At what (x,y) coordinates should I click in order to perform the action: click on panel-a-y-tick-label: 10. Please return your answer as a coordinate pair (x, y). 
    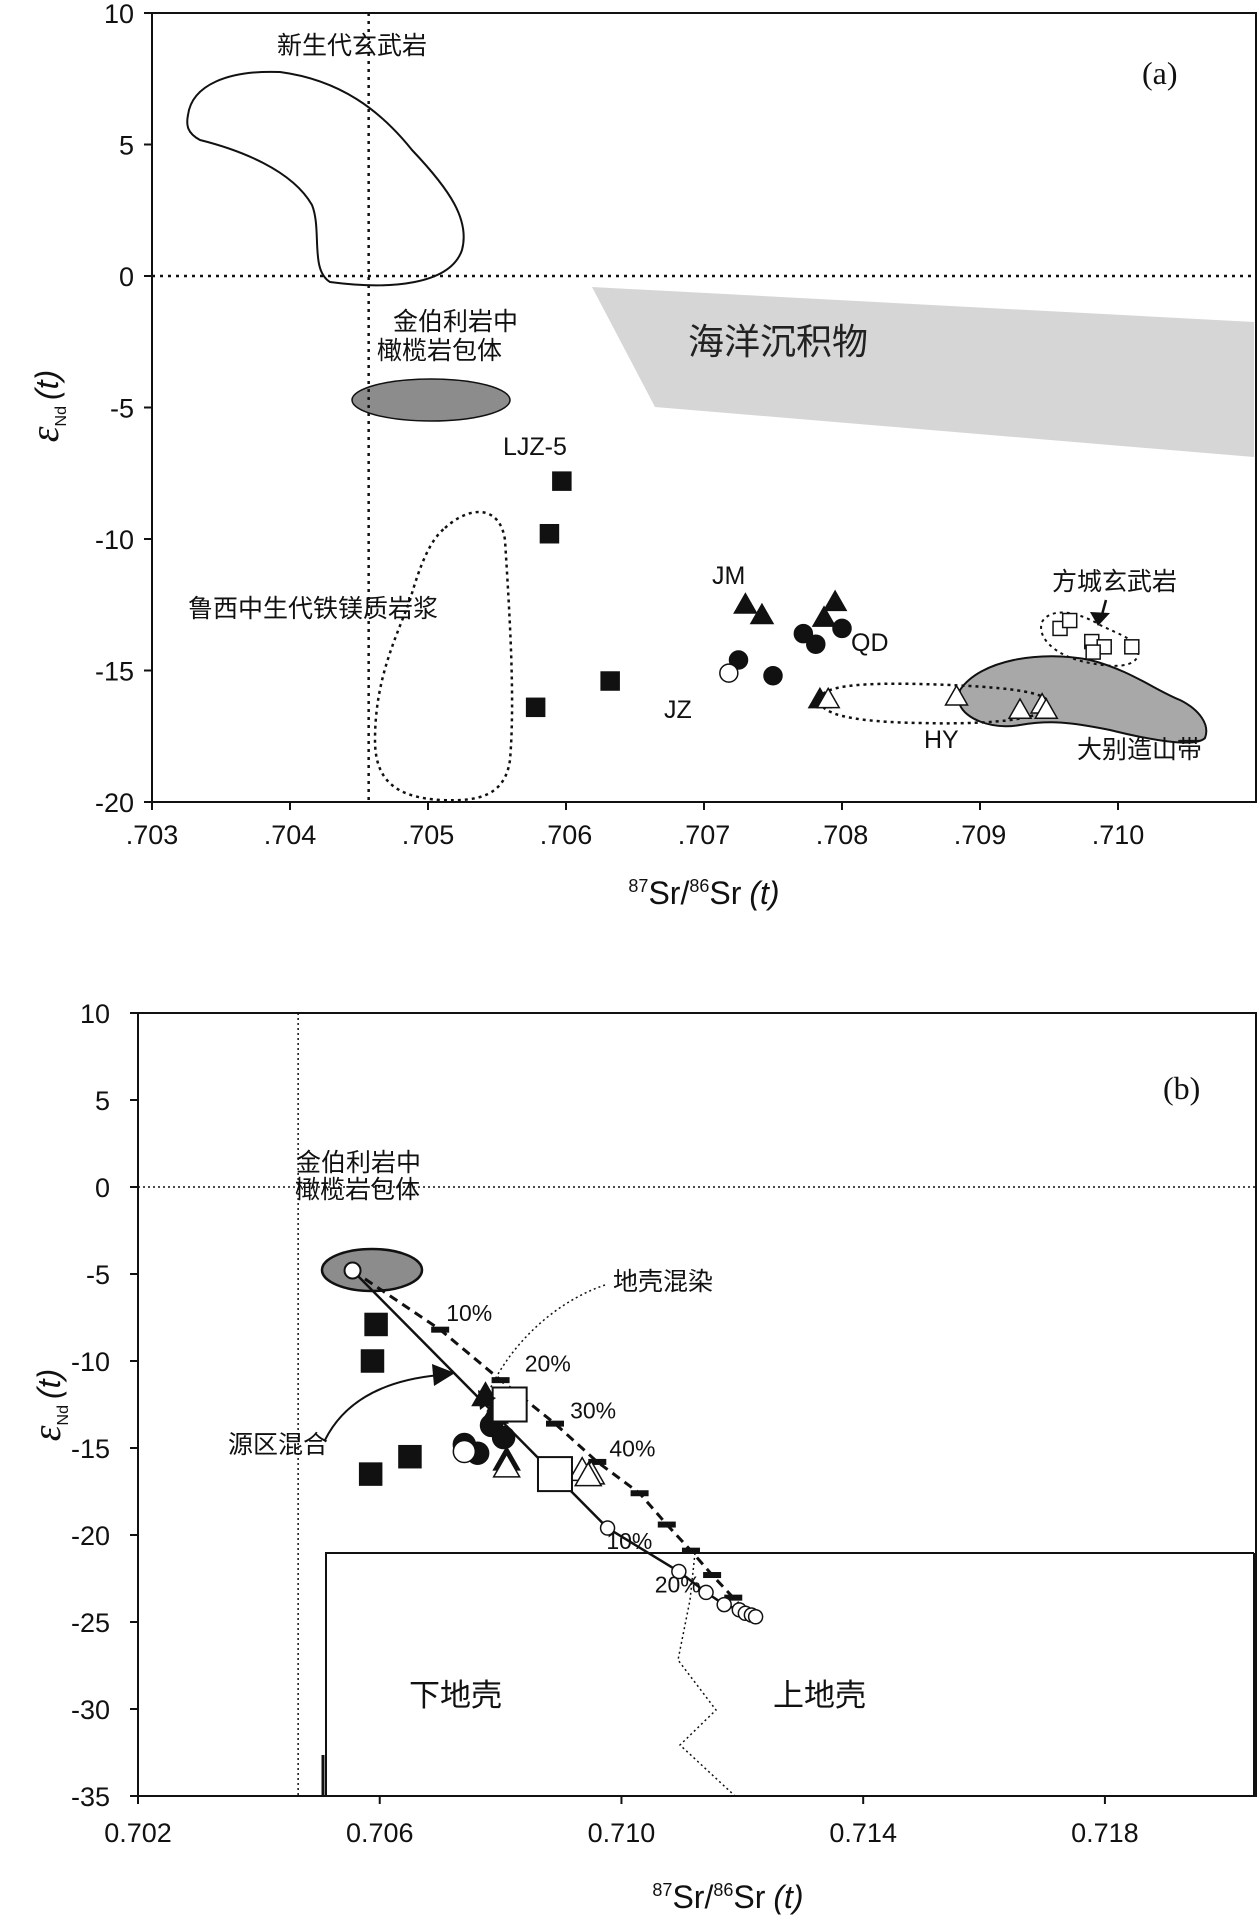
    Looking at the image, I should click on (119, 14).